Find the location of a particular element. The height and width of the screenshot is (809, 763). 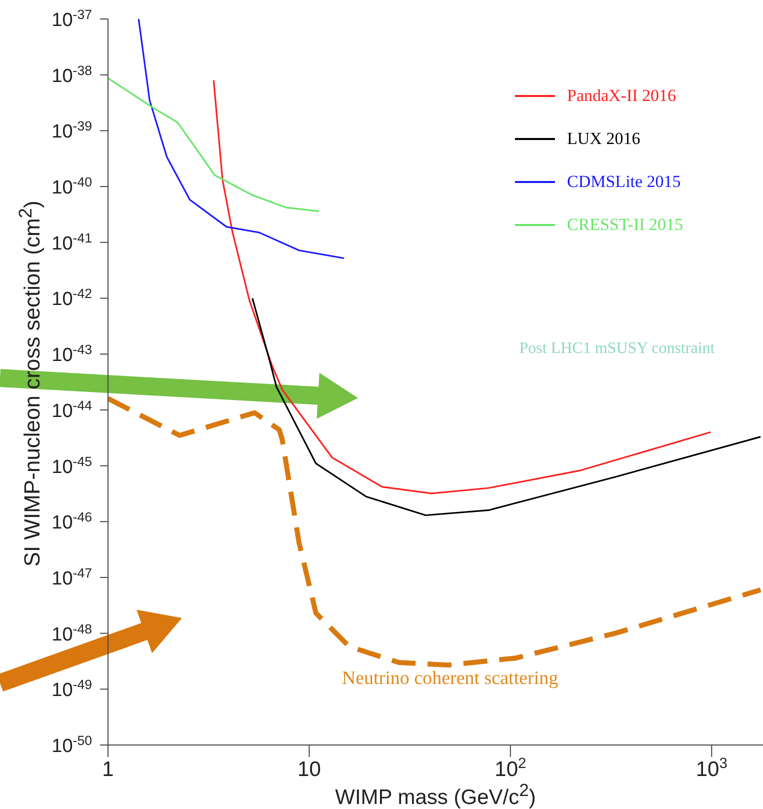

annotation: Post LHC1 mSUSY constraint is located at coordinates (617, 349).